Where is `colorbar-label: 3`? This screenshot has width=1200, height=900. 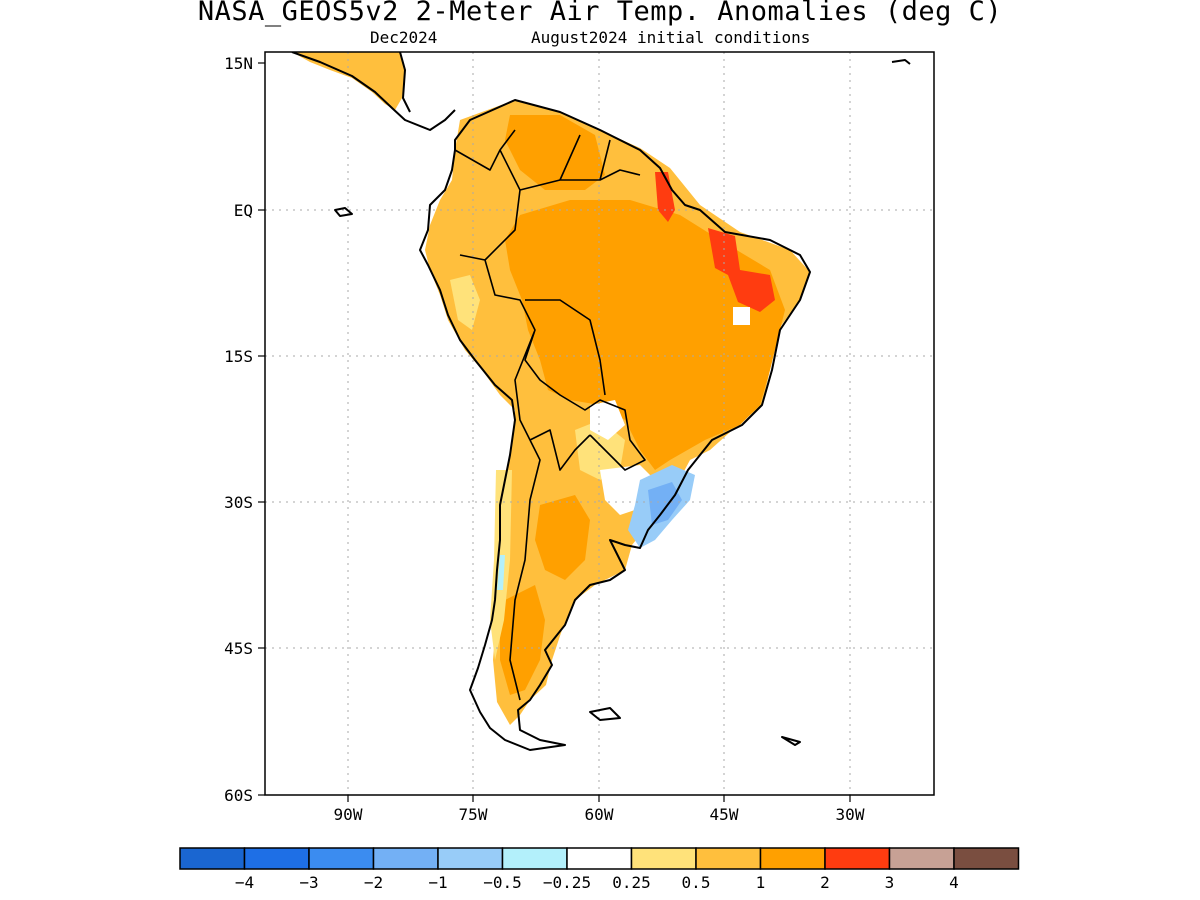 colorbar-label: 3 is located at coordinates (890, 882).